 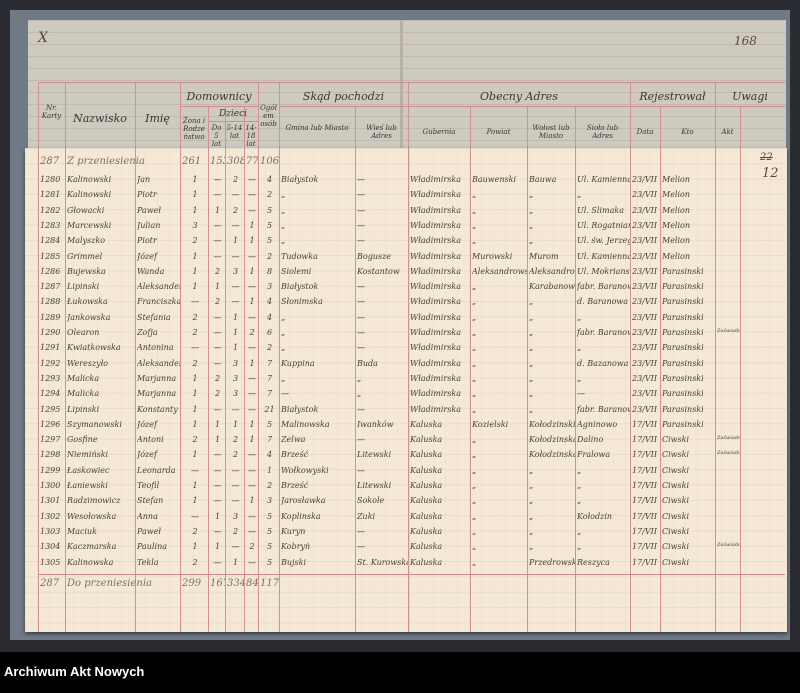 I want to click on front-corner-struck: 22, so click(x=766, y=157).